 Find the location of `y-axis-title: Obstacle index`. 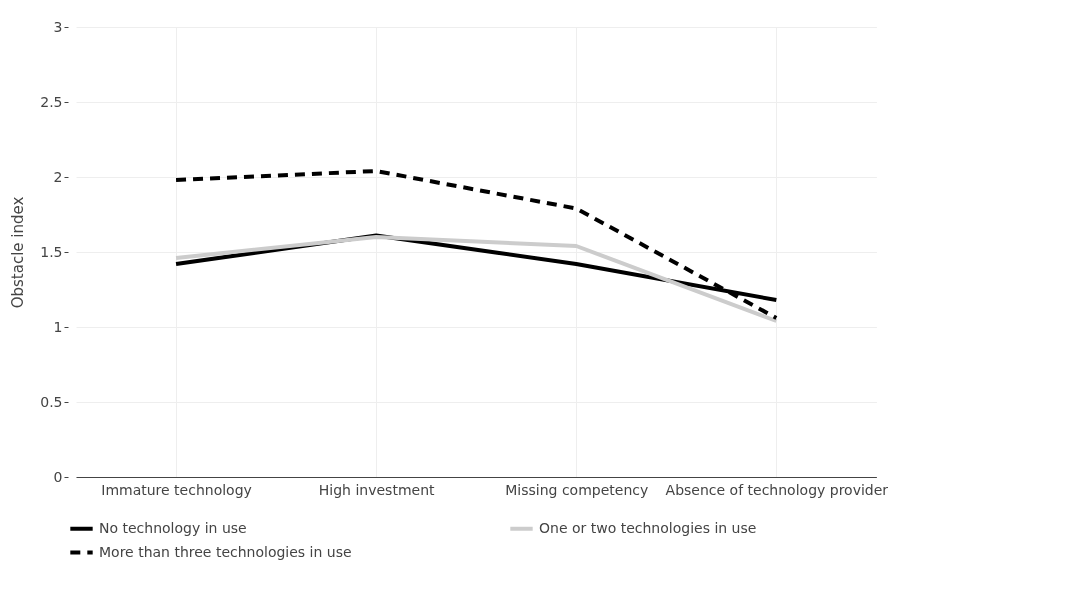

y-axis-title: Obstacle index is located at coordinates (18, 252).